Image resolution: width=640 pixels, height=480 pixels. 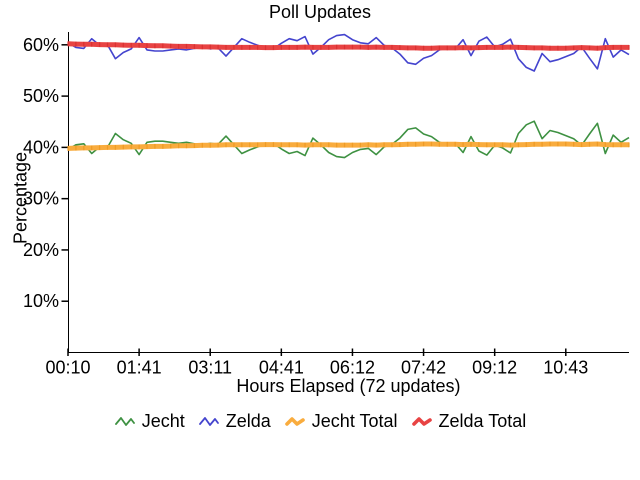 What do you see at coordinates (67, 368) in the screenshot?
I see `x-tick-label: 00:10` at bounding box center [67, 368].